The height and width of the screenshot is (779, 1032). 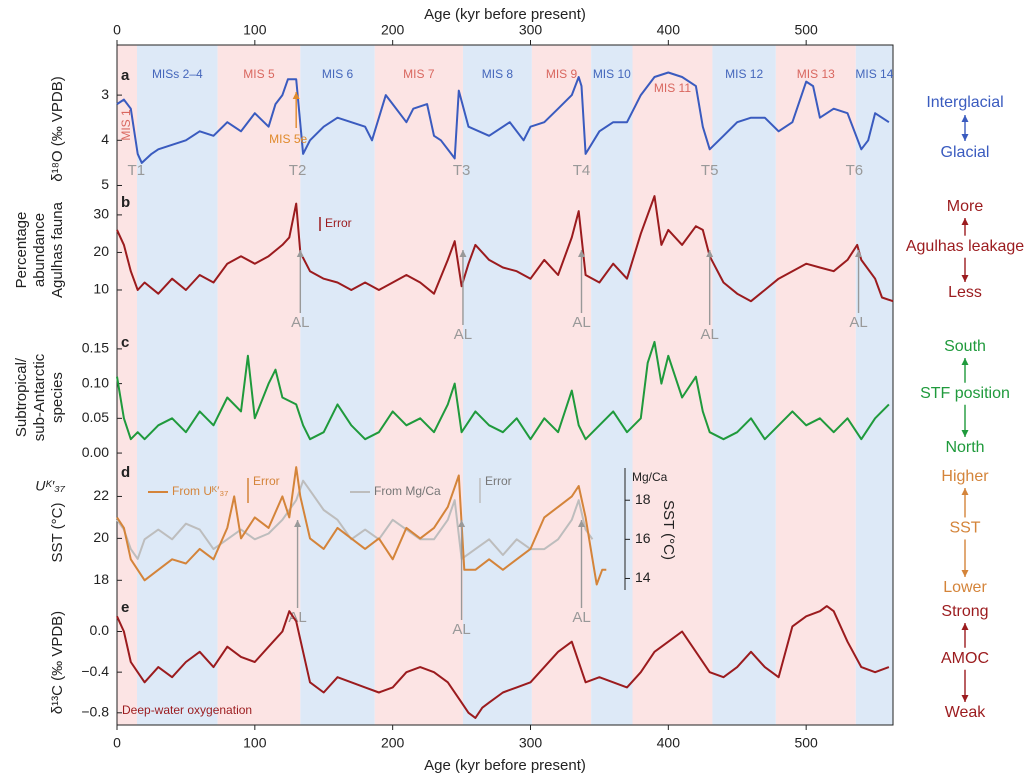 I want to click on y2-tick-label: 18, so click(x=643, y=499).